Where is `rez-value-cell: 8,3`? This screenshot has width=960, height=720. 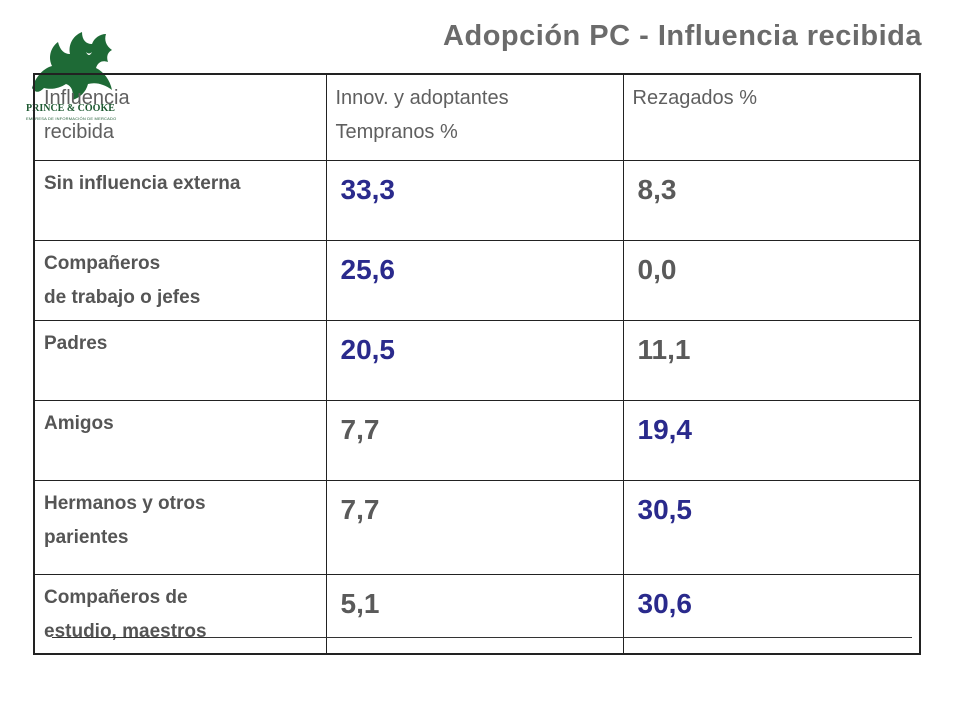 rez-value-cell: 8,3 is located at coordinates (771, 200).